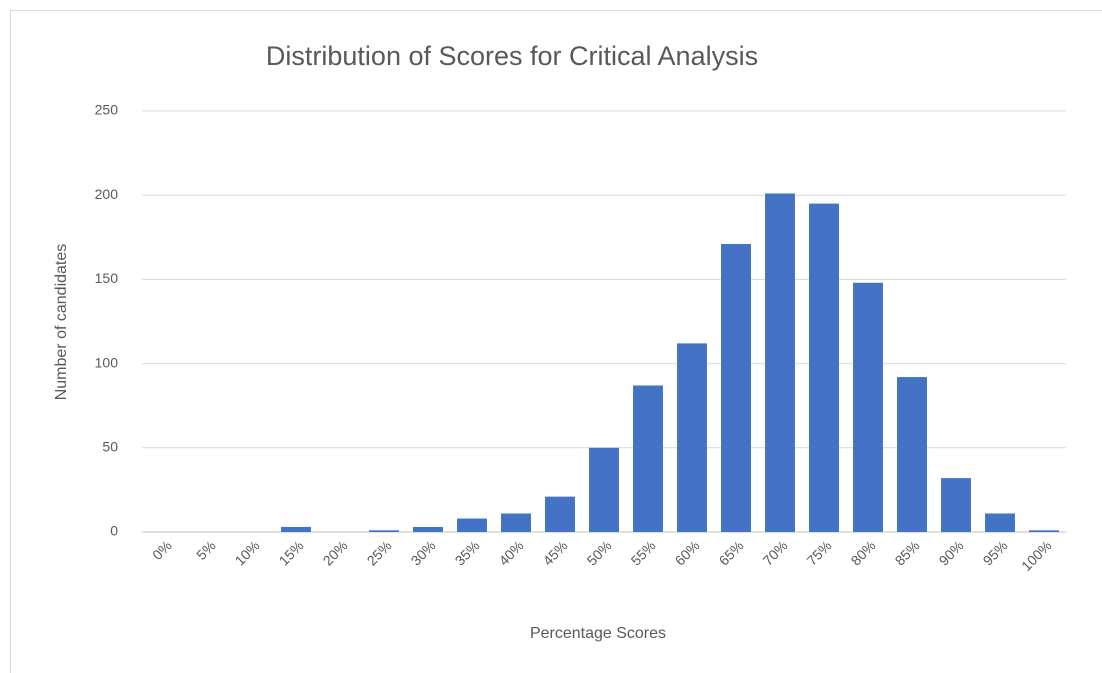  Describe the element at coordinates (114, 531) in the screenshot. I see `y-tick-label: 0` at that location.